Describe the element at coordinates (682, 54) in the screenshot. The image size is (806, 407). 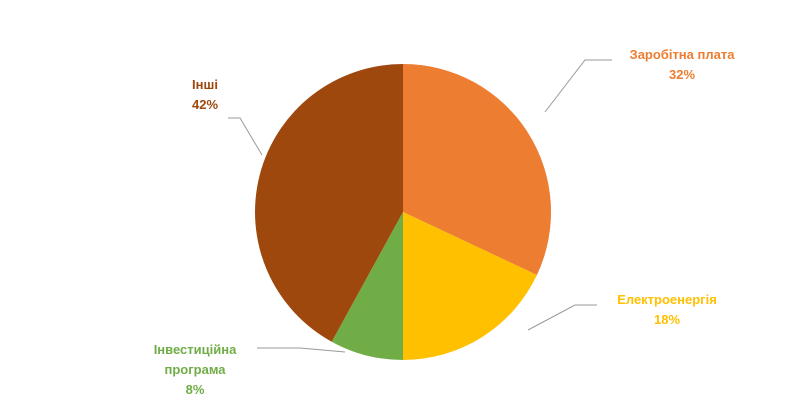
I see `category-label: Заробітна плата` at that location.